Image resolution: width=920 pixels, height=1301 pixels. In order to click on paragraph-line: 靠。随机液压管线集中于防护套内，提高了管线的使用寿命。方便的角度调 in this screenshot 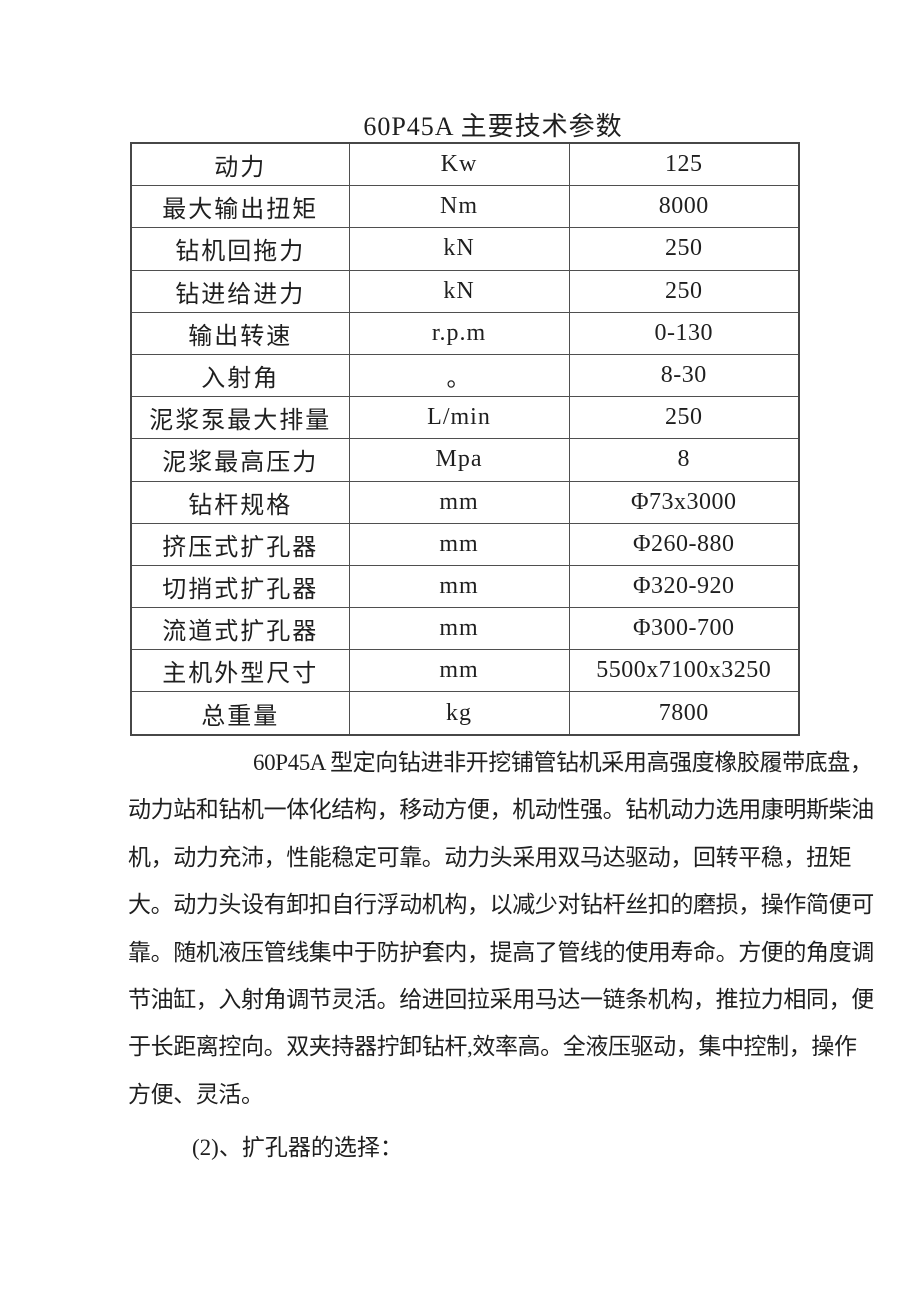, I will do `click(501, 952)`.